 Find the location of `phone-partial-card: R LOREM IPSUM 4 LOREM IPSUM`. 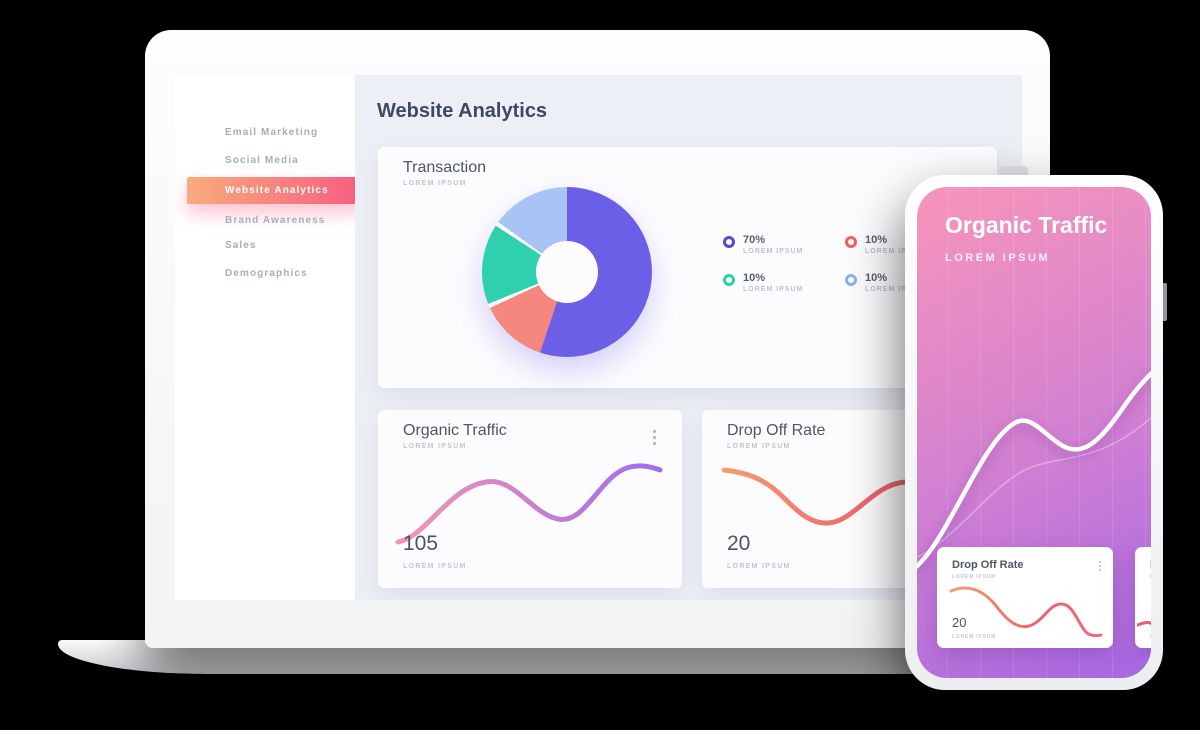

phone-partial-card: R LOREM IPSUM 4 LOREM IPSUM is located at coordinates (1143, 597).